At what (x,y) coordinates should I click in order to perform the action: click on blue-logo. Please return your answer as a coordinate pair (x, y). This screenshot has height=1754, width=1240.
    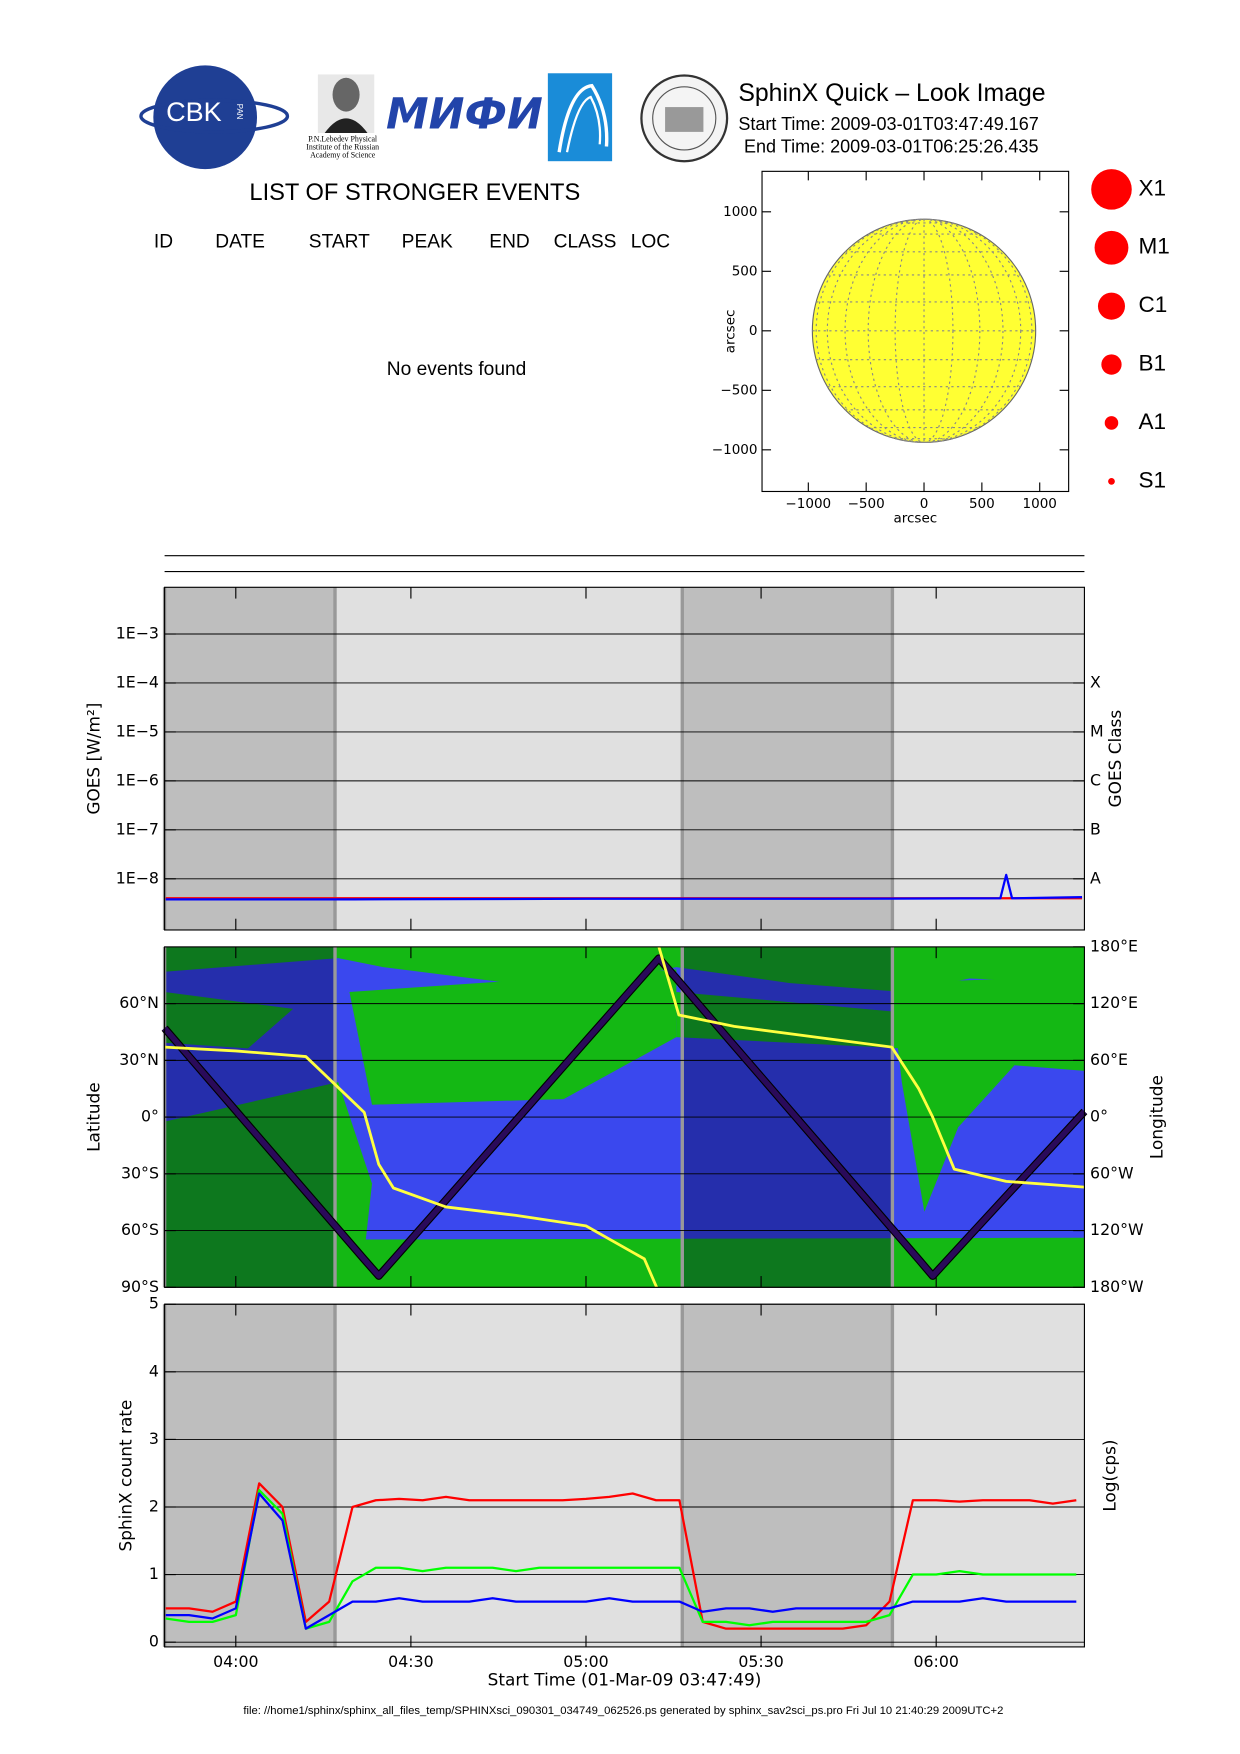
    Looking at the image, I should click on (580, 117).